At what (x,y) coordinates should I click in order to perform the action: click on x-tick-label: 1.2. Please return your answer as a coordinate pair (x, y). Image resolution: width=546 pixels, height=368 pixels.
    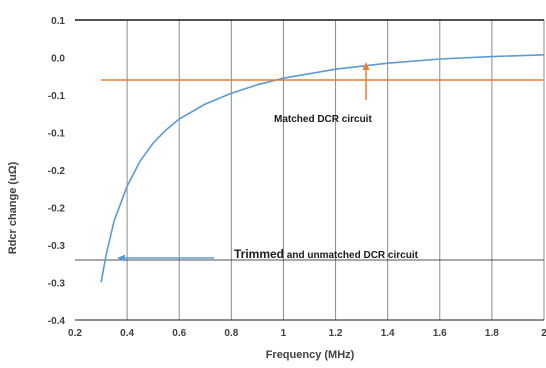
    Looking at the image, I should click on (336, 333).